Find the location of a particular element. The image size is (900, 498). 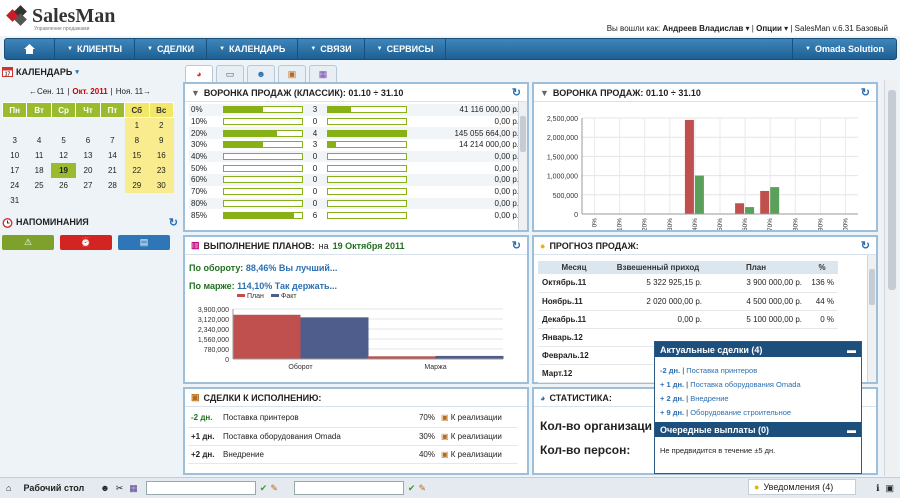

calendar-day: 13 is located at coordinates (88, 155).